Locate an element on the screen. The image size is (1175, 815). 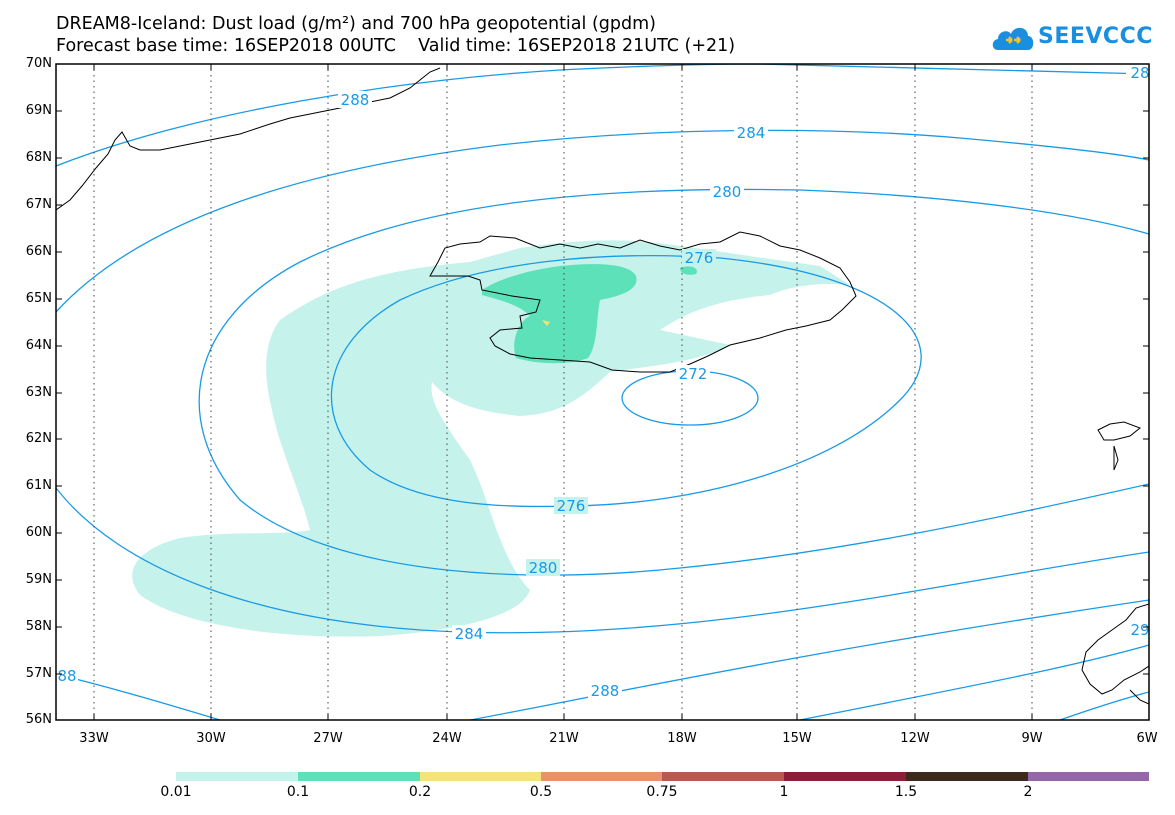
lon-label: 21W is located at coordinates (564, 738).